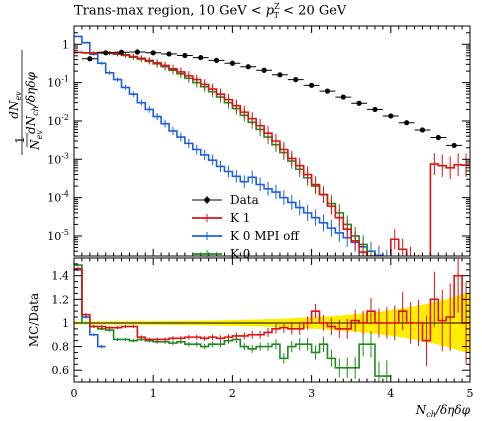 This screenshot has width=482, height=421. What do you see at coordinates (240, 218) in the screenshot?
I see `legend-label: K 1` at bounding box center [240, 218].